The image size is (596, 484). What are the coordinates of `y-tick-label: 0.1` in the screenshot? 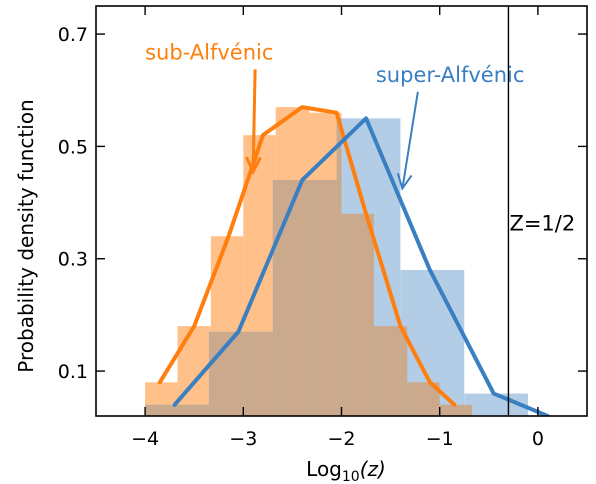 It's located at (73, 372).